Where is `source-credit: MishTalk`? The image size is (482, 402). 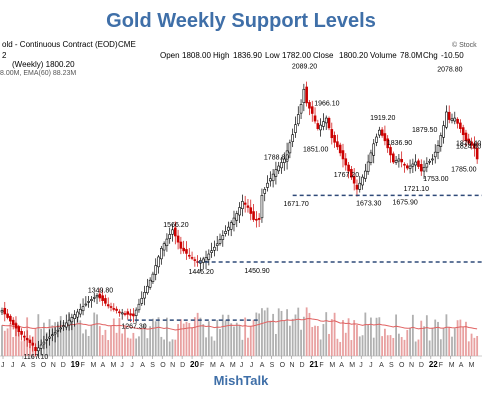
source-credit: MishTalk is located at coordinates (241, 380).